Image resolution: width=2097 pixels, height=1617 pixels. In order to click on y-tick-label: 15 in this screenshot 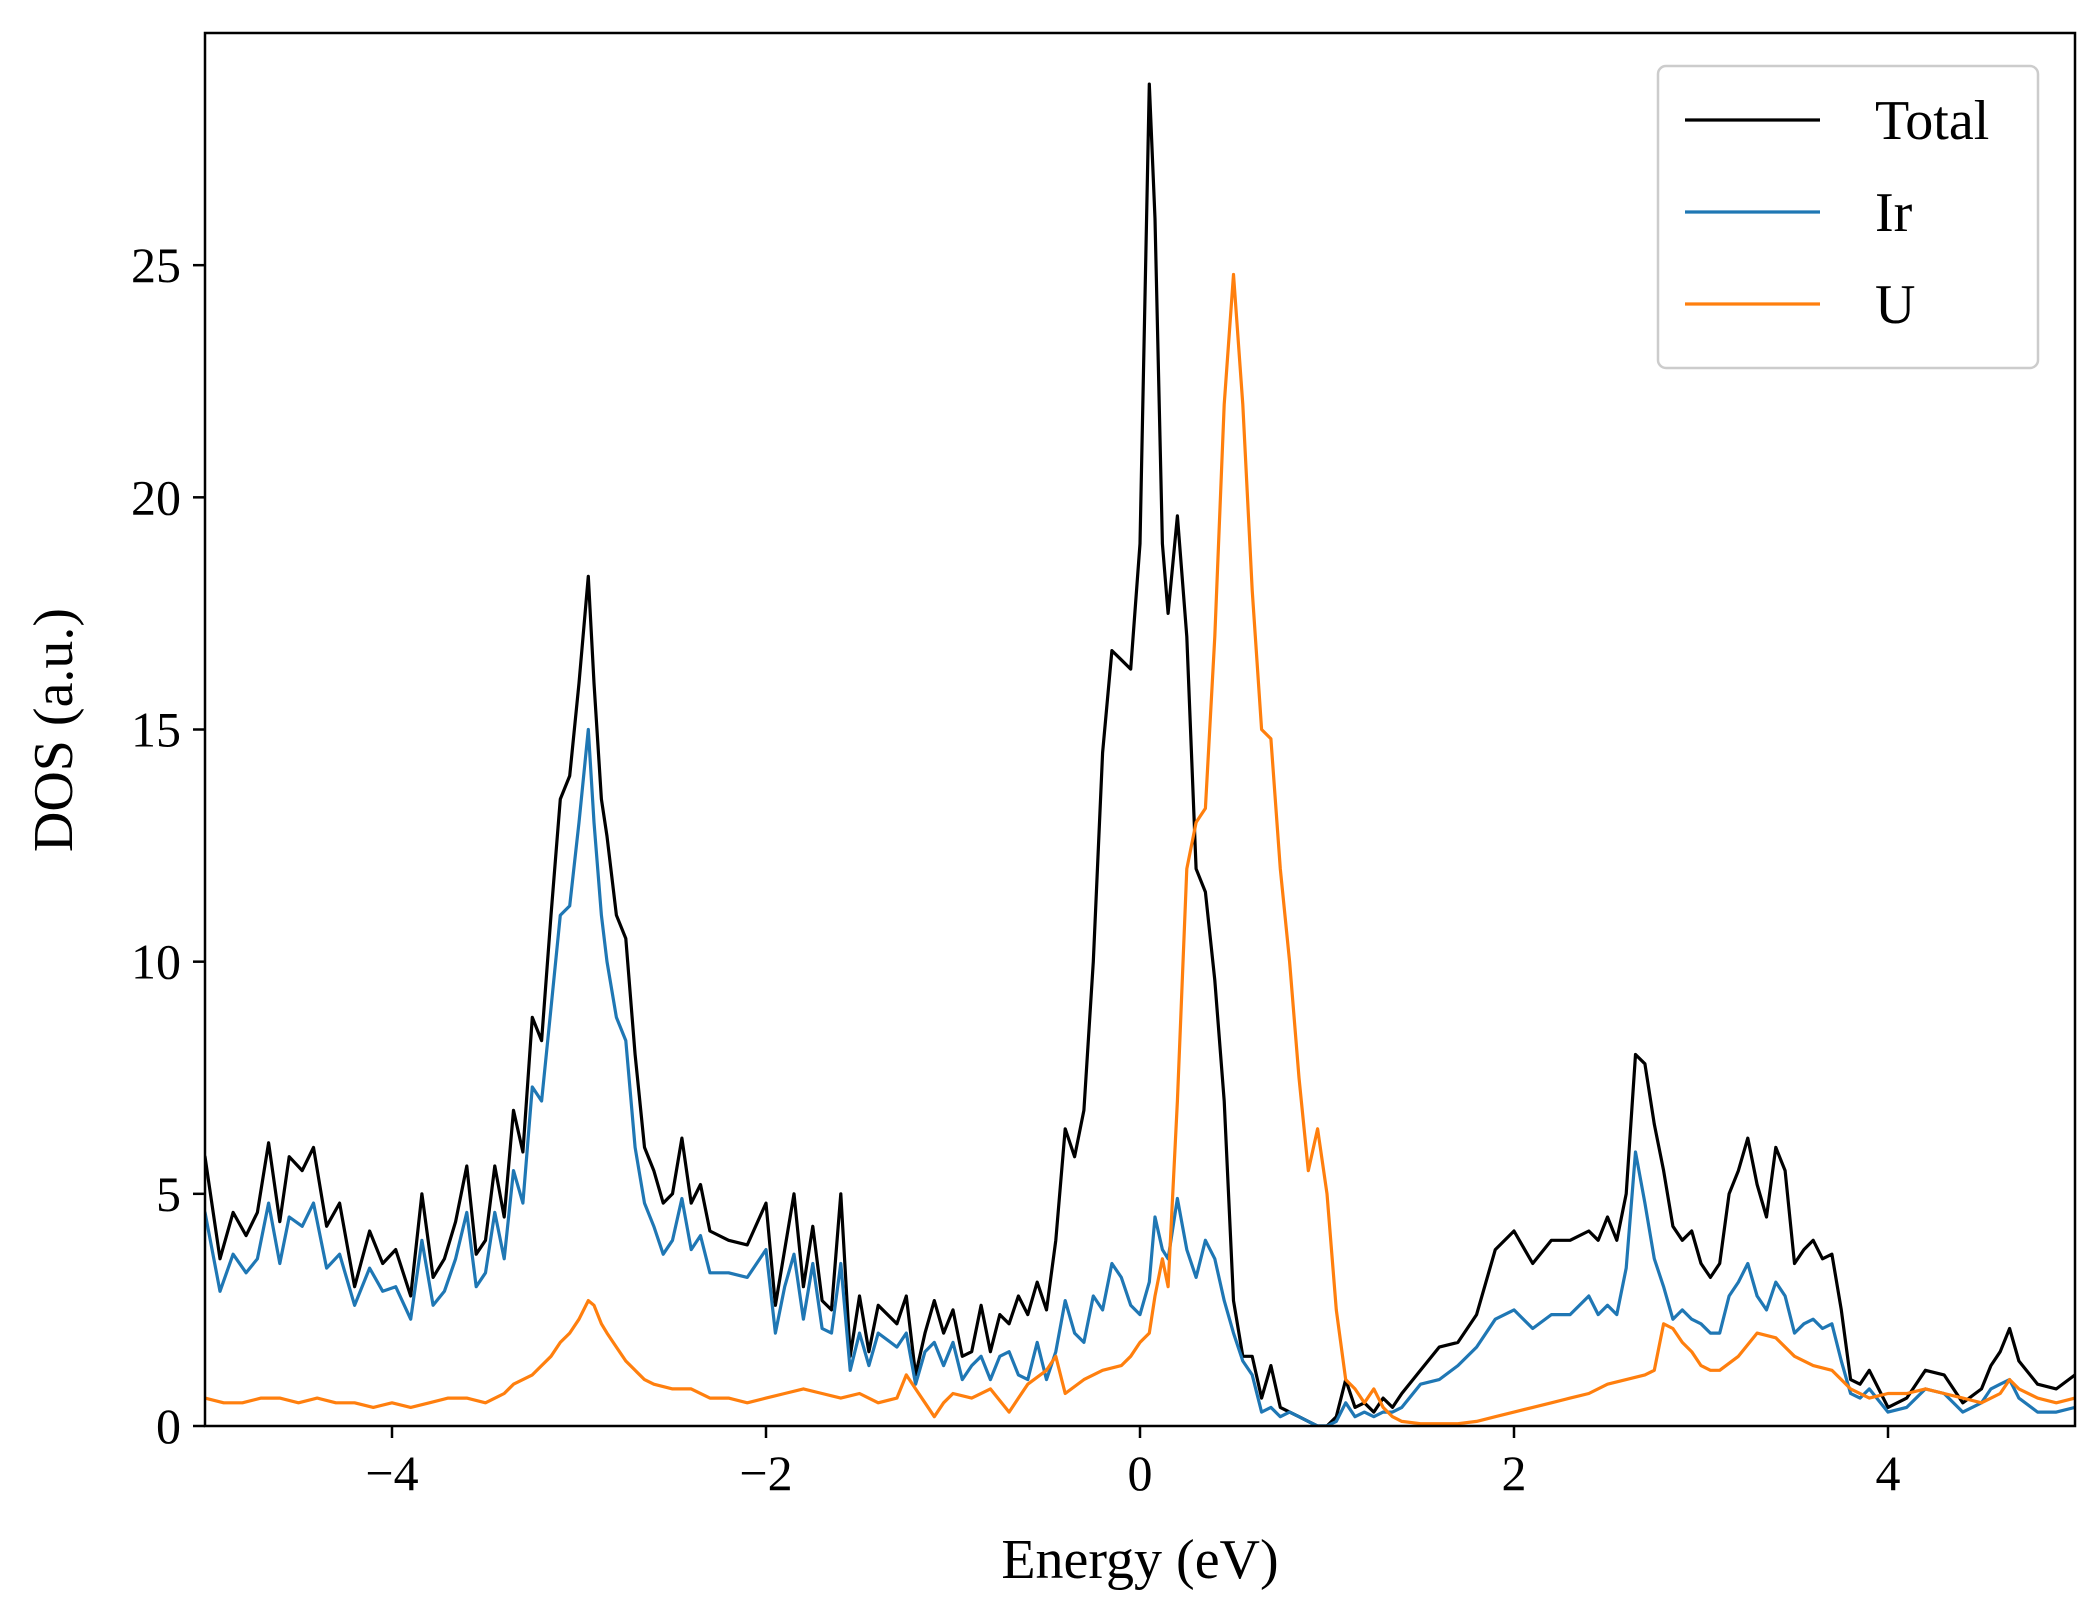, I will do `click(156, 730)`.